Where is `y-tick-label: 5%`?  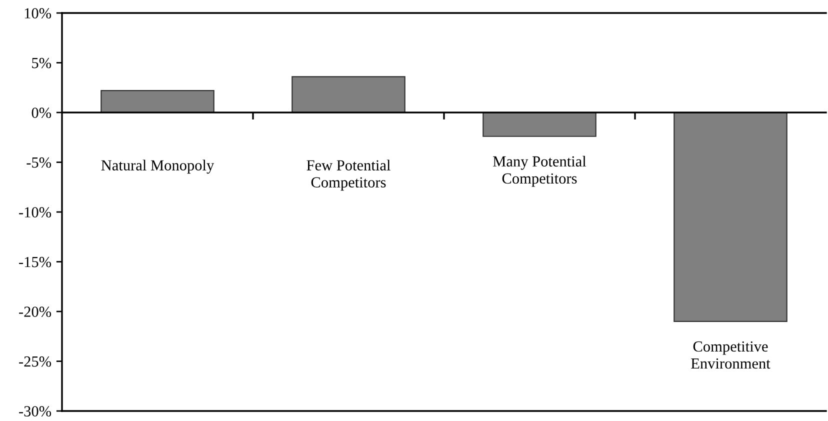 y-tick-label: 5% is located at coordinates (42, 63).